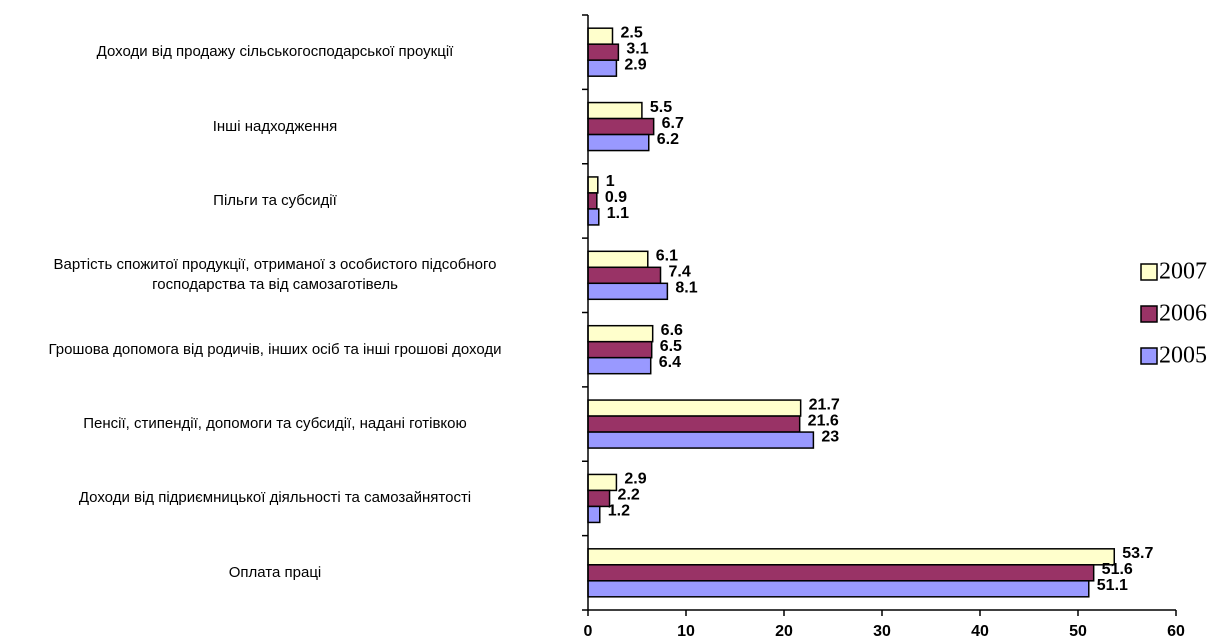 Image resolution: width=1219 pixels, height=644 pixels. I want to click on value-label: 5.5, so click(661, 107).